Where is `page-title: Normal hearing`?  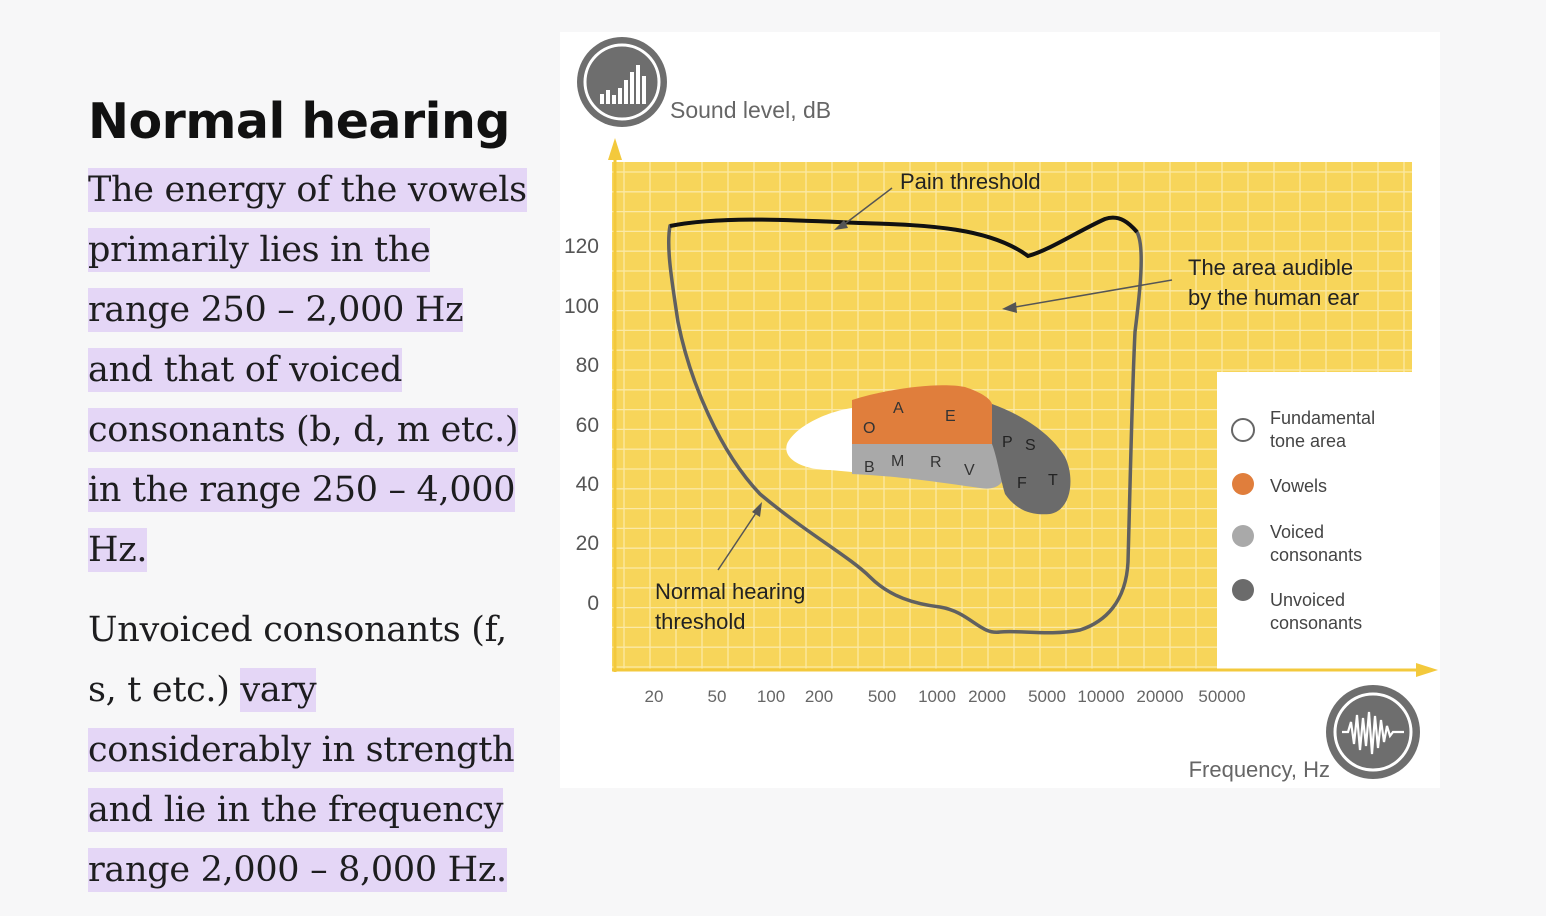 page-title: Normal hearing is located at coordinates (299, 121).